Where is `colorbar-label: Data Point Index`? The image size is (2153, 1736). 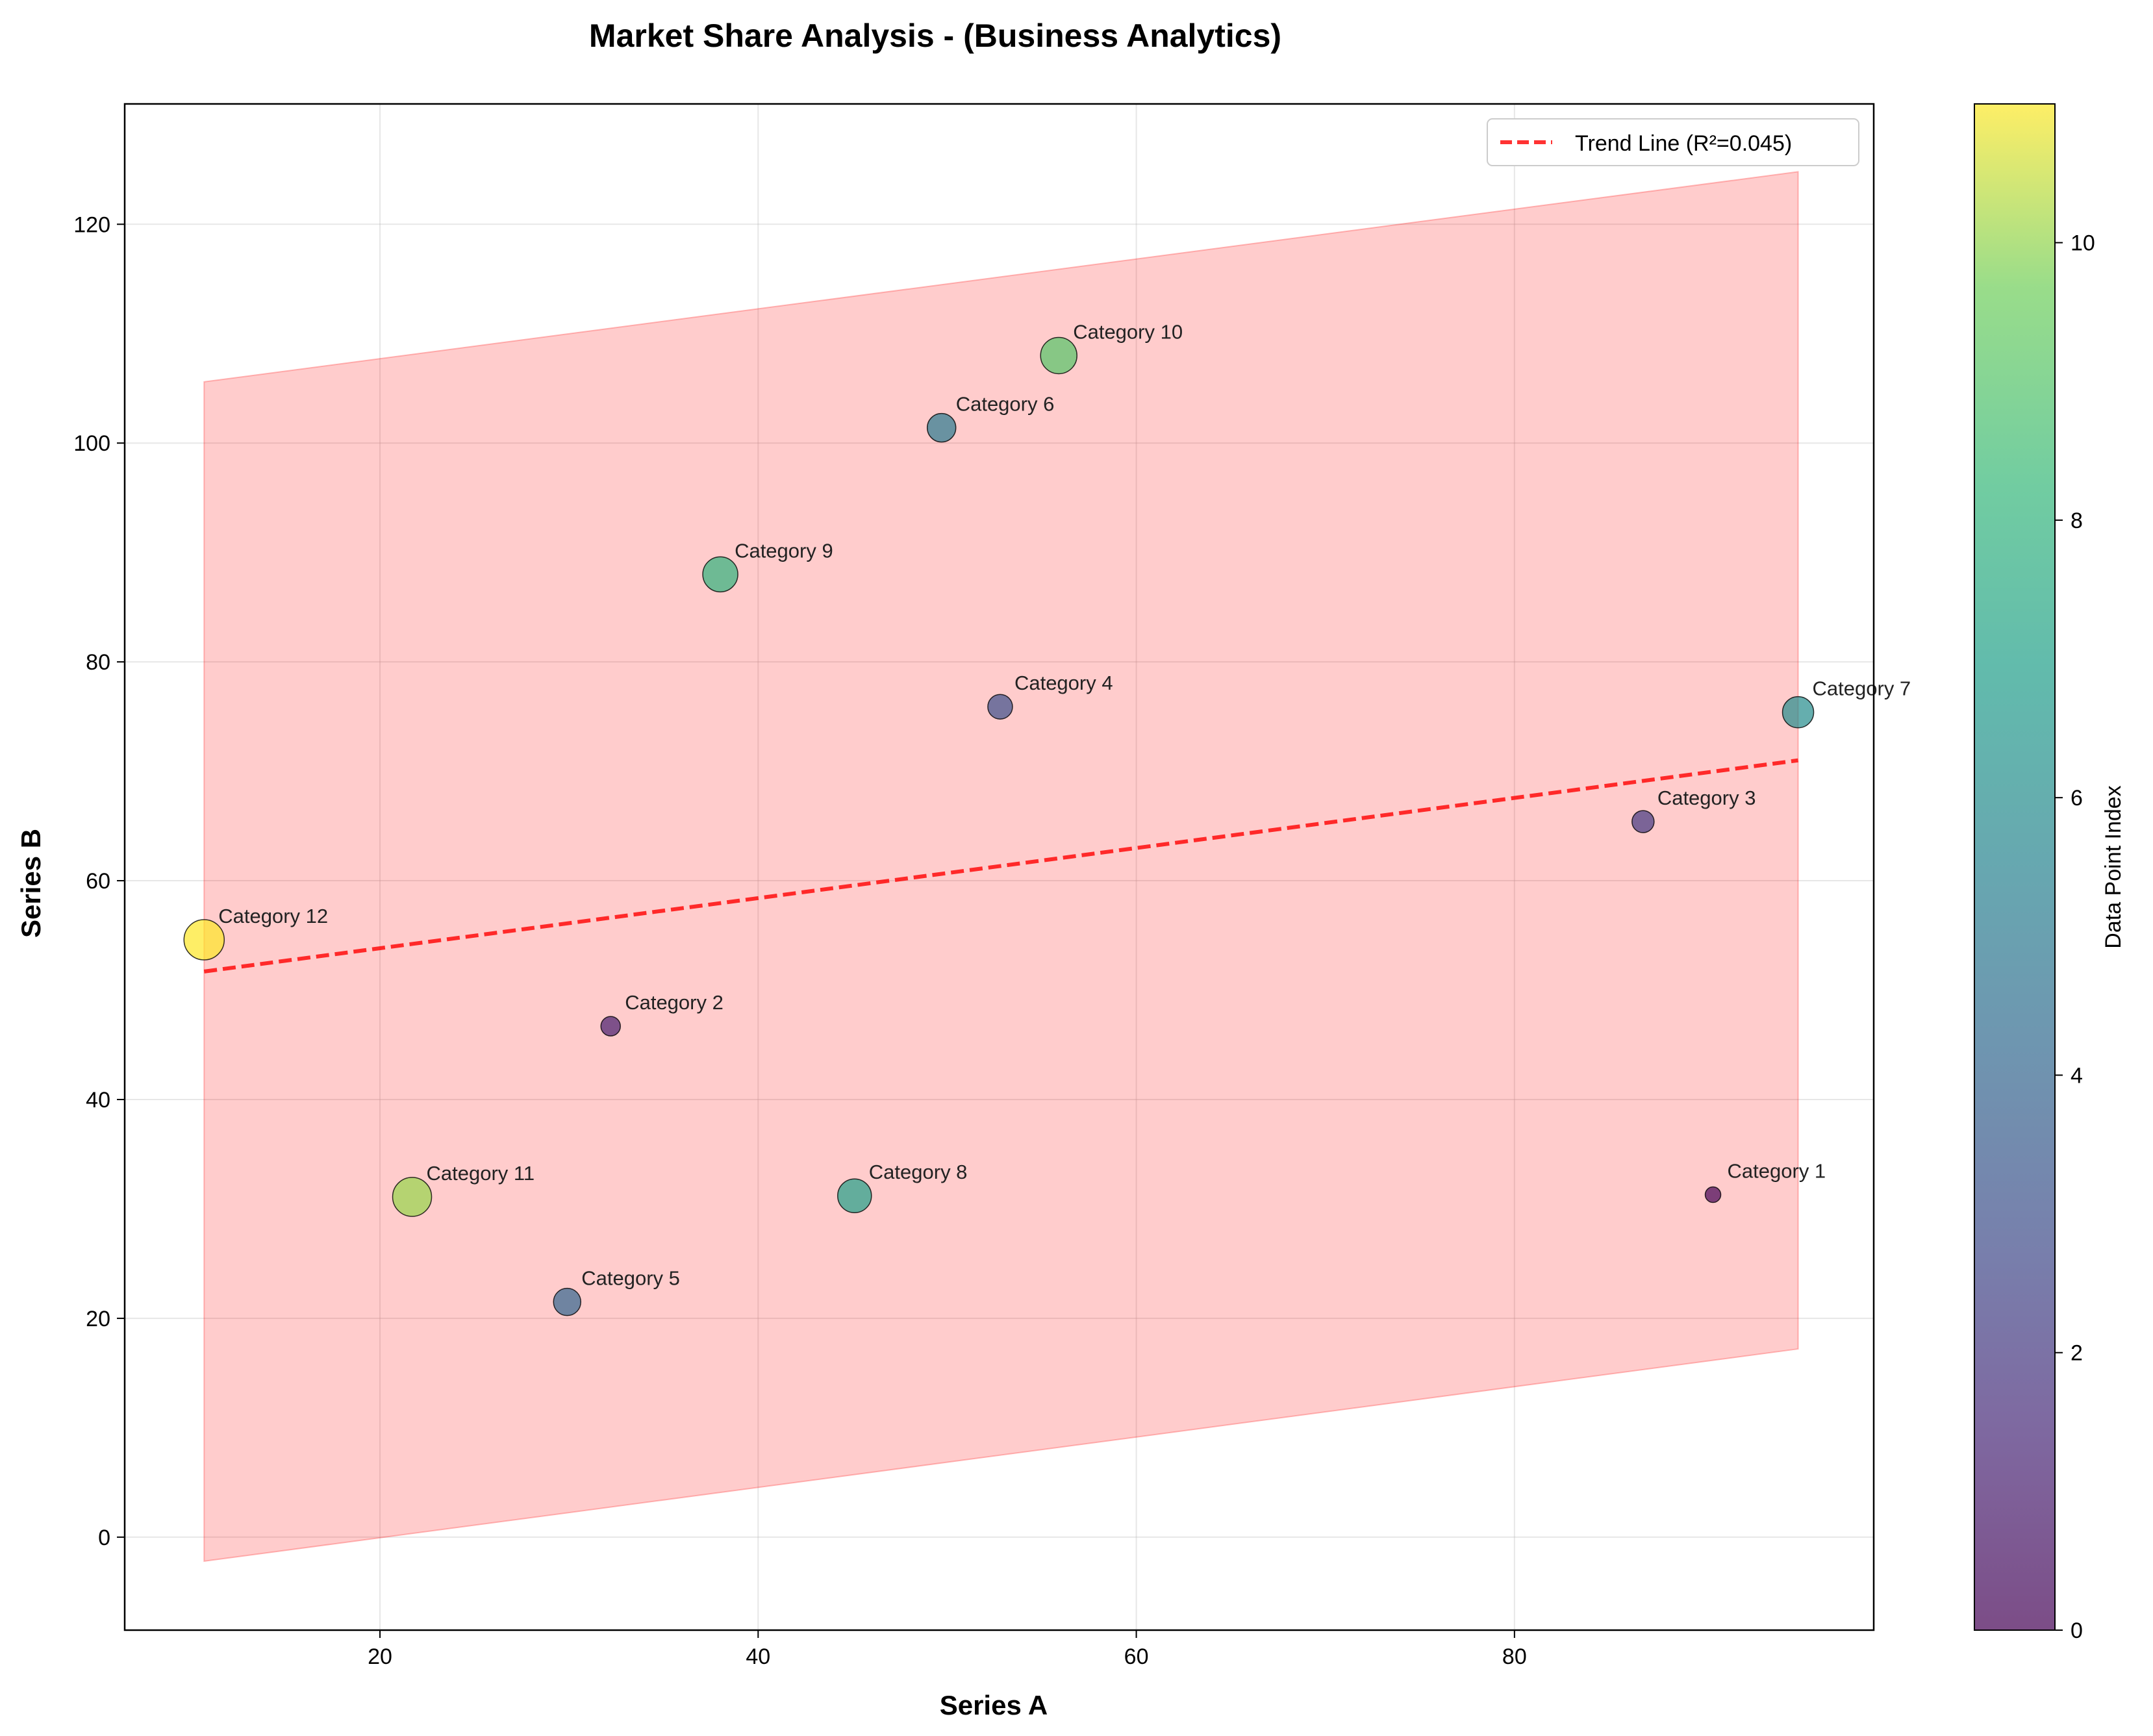 colorbar-label: Data Point Index is located at coordinates (2113, 867).